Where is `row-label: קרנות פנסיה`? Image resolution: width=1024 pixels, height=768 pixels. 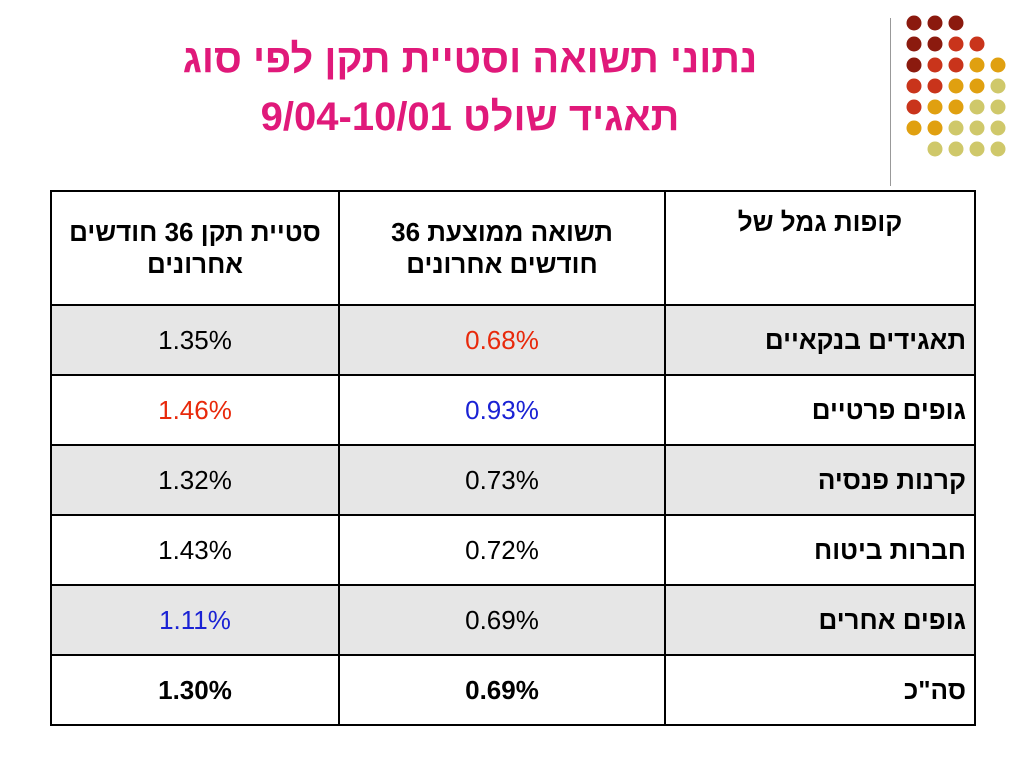 row-label: קרנות פנסיה is located at coordinates (820, 480).